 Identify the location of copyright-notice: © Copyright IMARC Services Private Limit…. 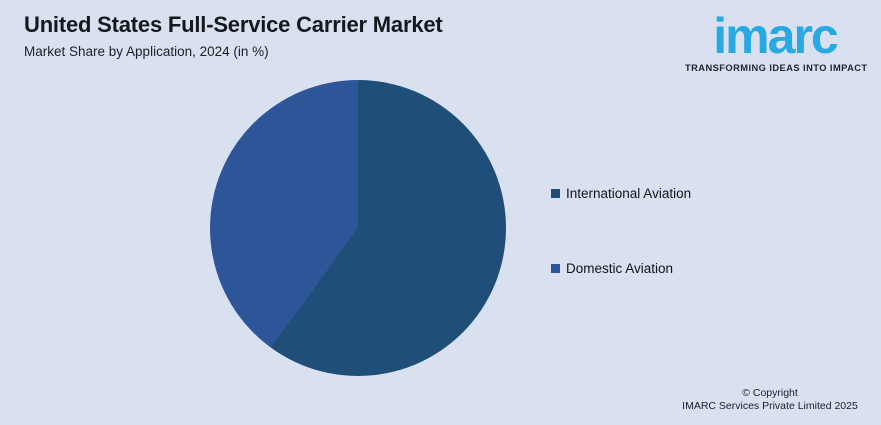
(770, 400).